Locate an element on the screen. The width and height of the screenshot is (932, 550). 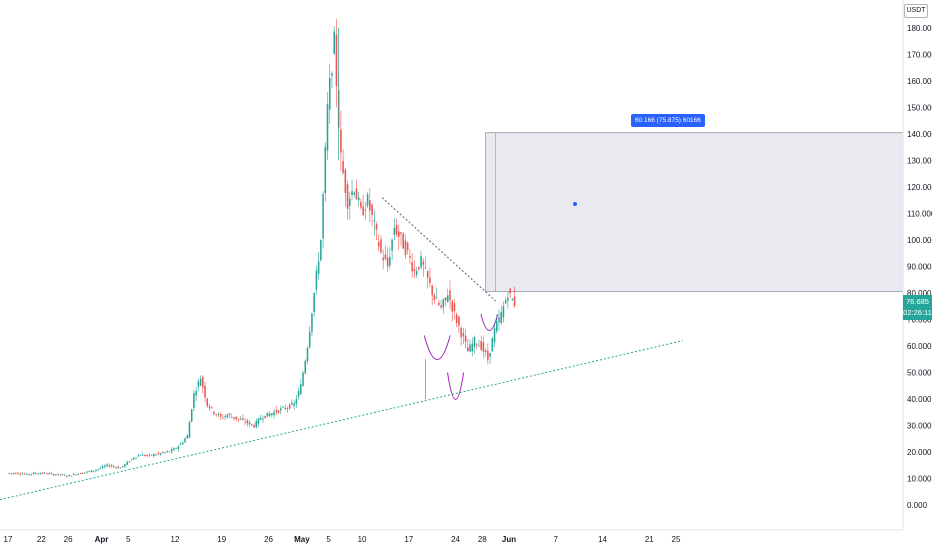
price-tick-label: 150.000 is located at coordinates (919, 108).